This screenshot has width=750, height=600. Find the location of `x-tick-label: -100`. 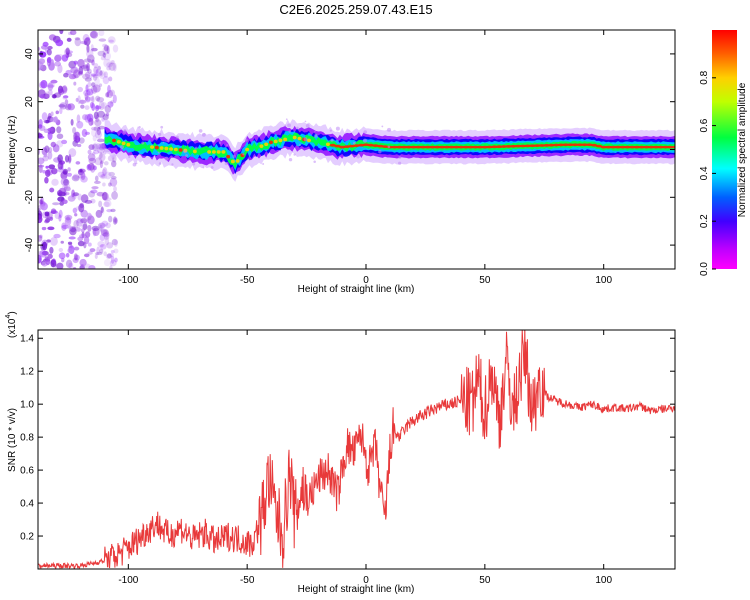

x-tick-label: -100 is located at coordinates (128, 280).